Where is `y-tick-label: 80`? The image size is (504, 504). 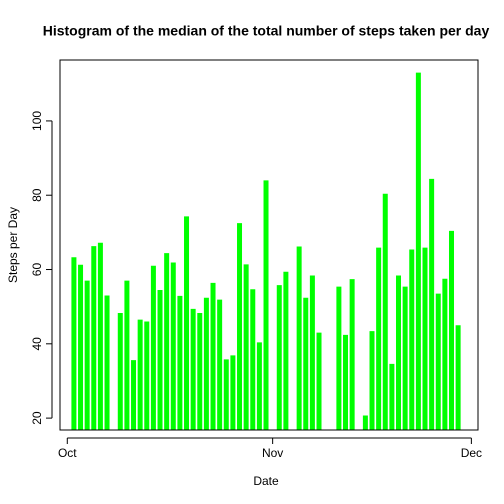 y-tick-label: 80 is located at coordinates (37, 195).